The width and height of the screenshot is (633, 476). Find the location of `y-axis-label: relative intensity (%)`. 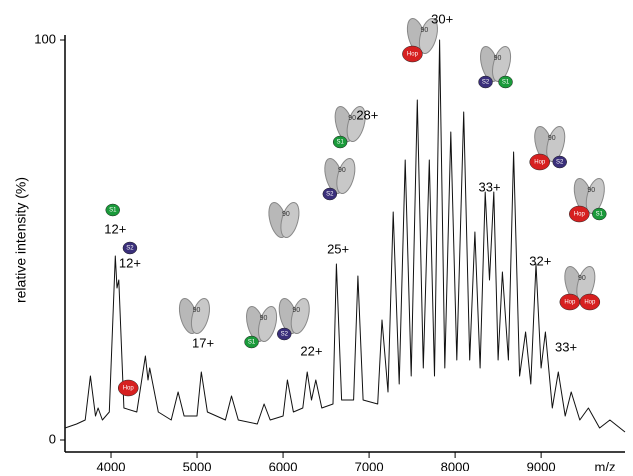

y-axis-label: relative intensity (%) is located at coordinates (21, 240).